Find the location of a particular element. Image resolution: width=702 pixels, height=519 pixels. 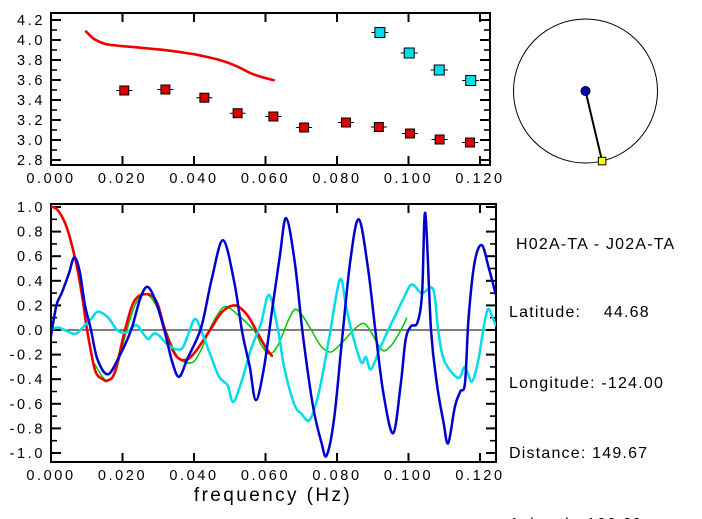

y-tick-label: -0.8 is located at coordinates (27, 429).